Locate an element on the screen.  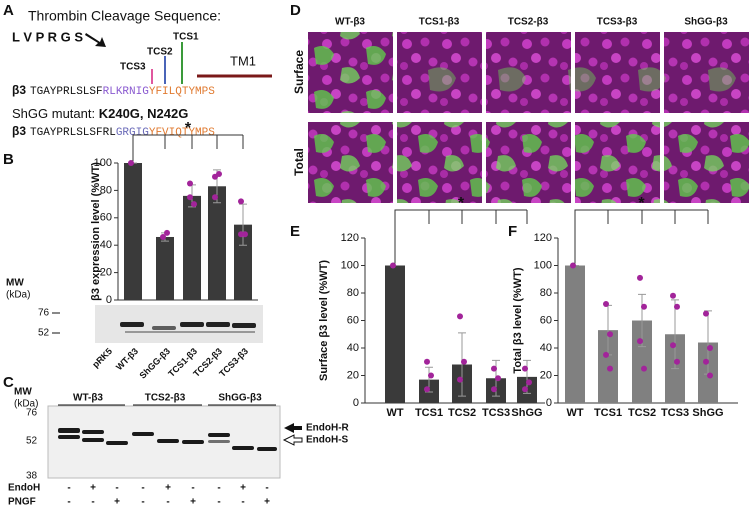
mutant-title: ShGG mutant: K240G, N242G is located at coordinates (100, 113).